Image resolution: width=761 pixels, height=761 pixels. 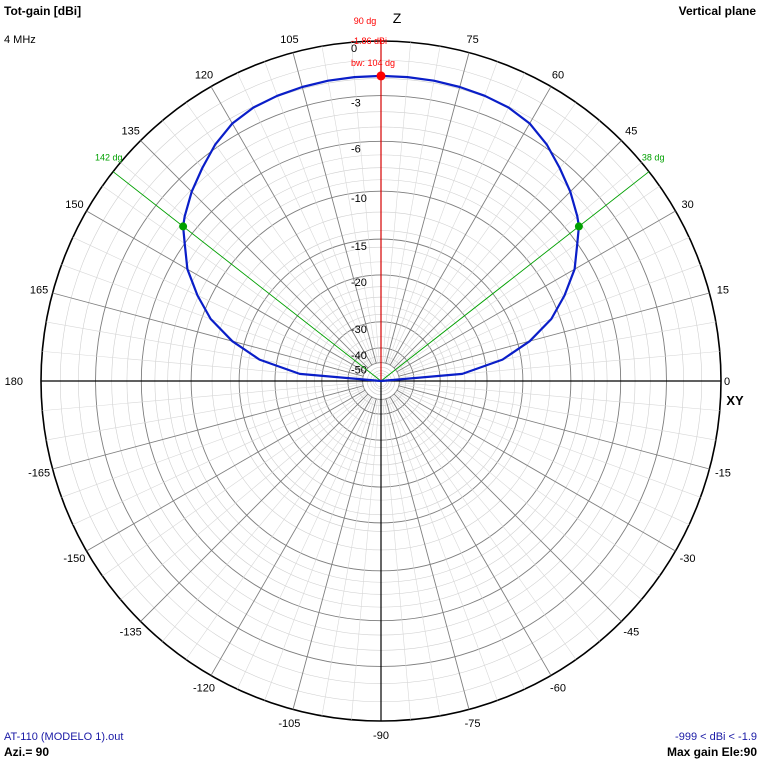 What do you see at coordinates (359, 330) in the screenshot?
I see `radial-tick-label: -30` at bounding box center [359, 330].